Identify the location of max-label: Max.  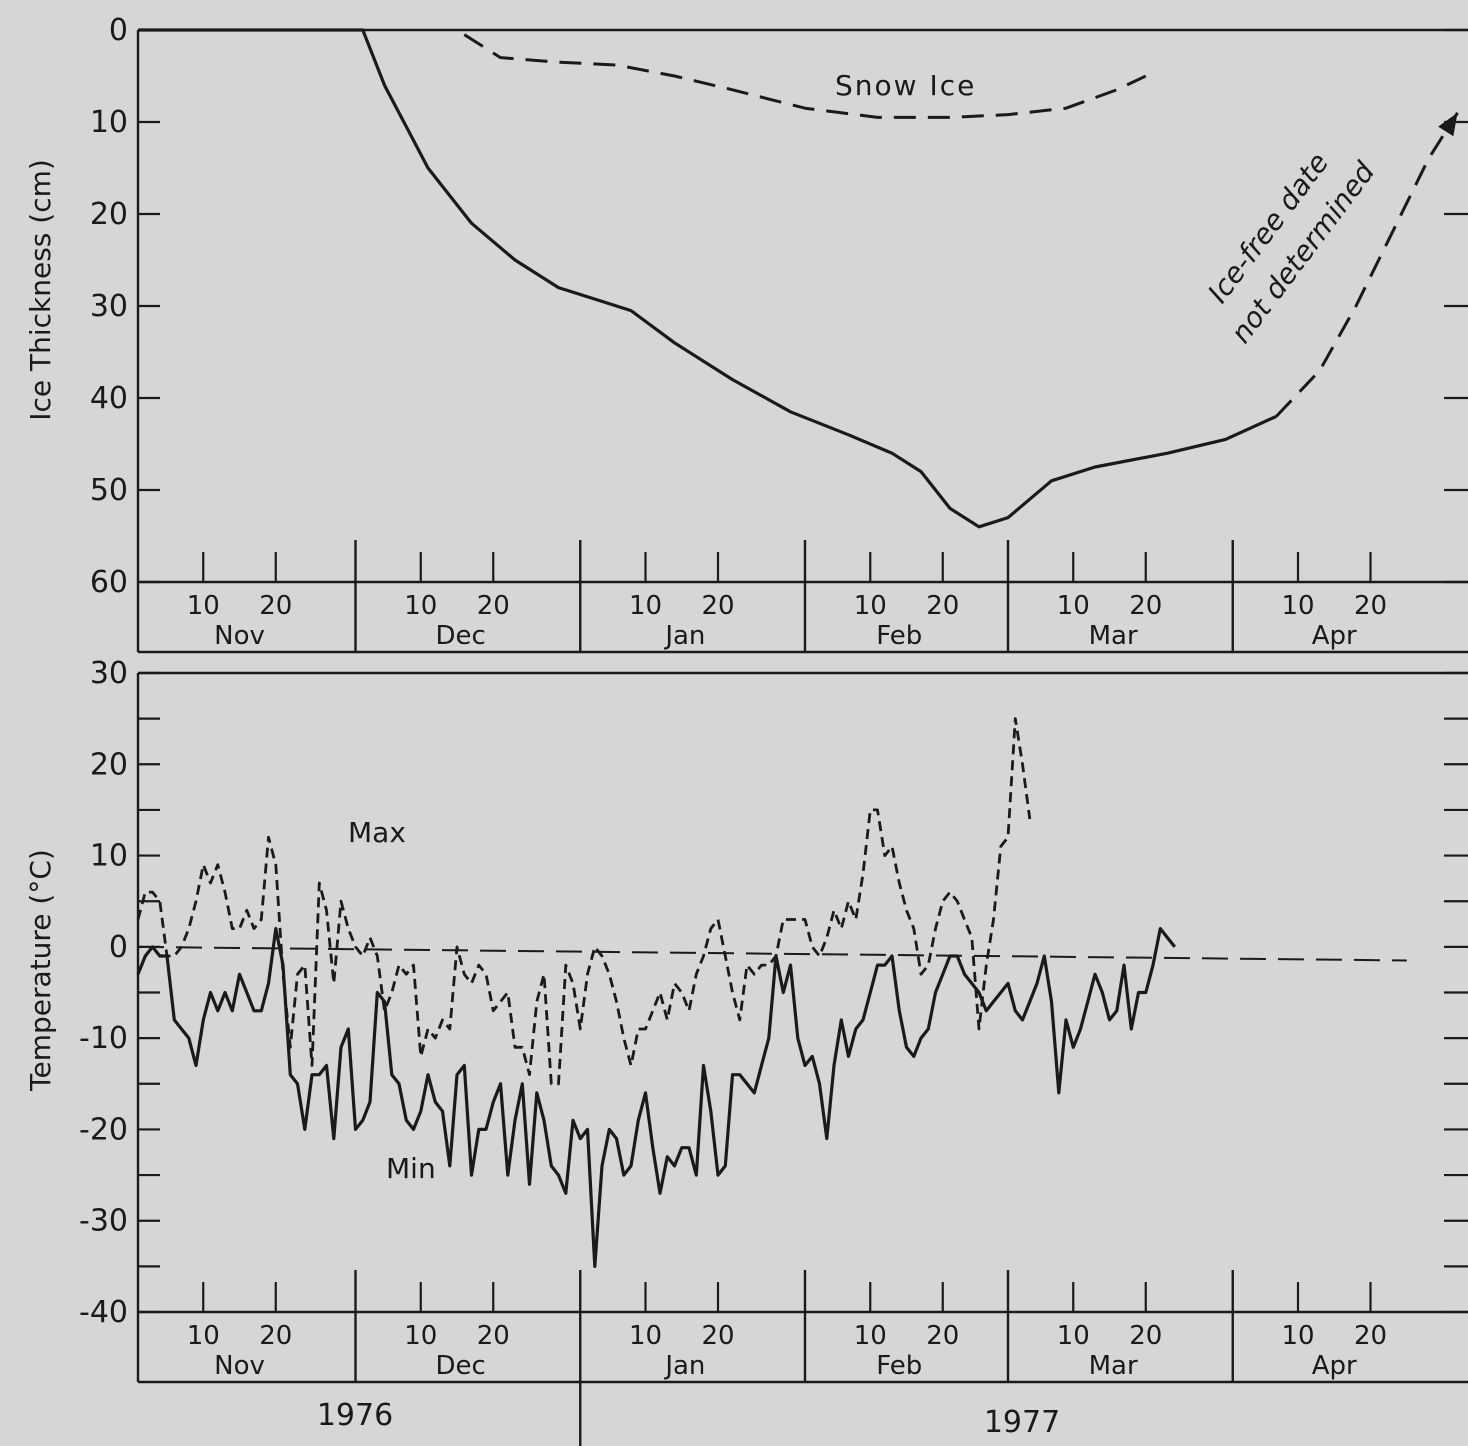
(377, 832).